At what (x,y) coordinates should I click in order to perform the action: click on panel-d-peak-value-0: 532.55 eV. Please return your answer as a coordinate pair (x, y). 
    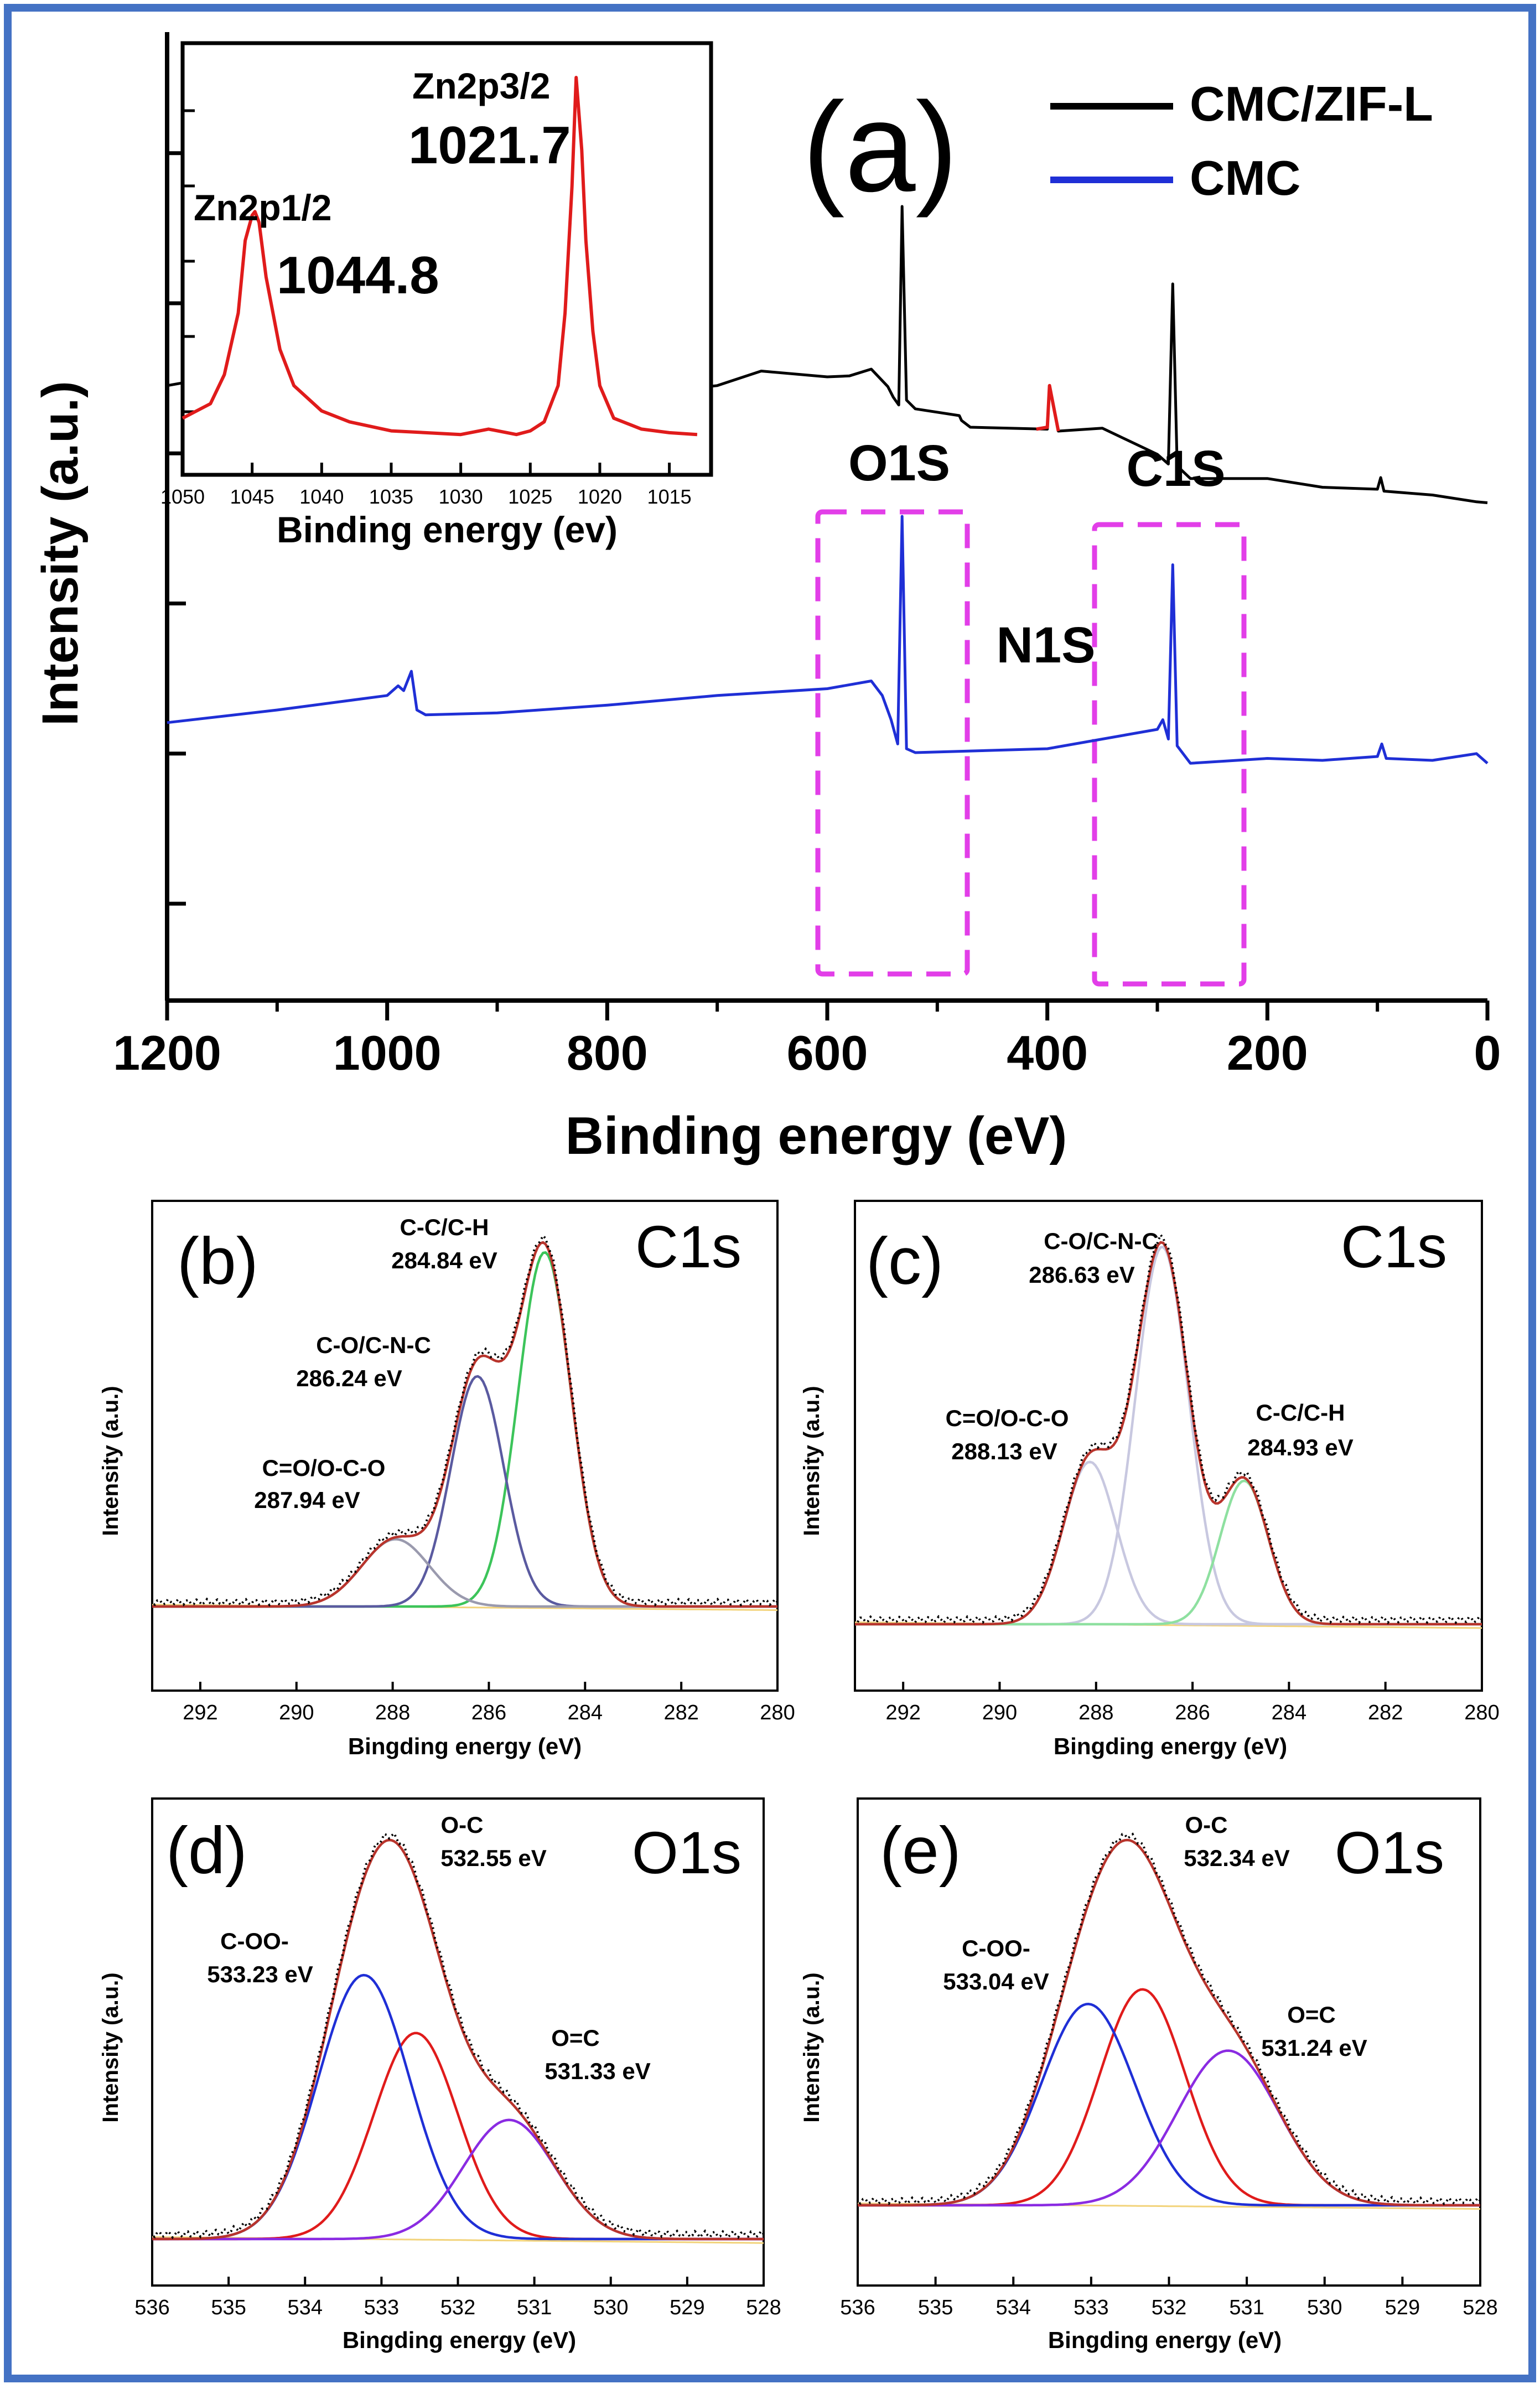
    Looking at the image, I should click on (494, 1858).